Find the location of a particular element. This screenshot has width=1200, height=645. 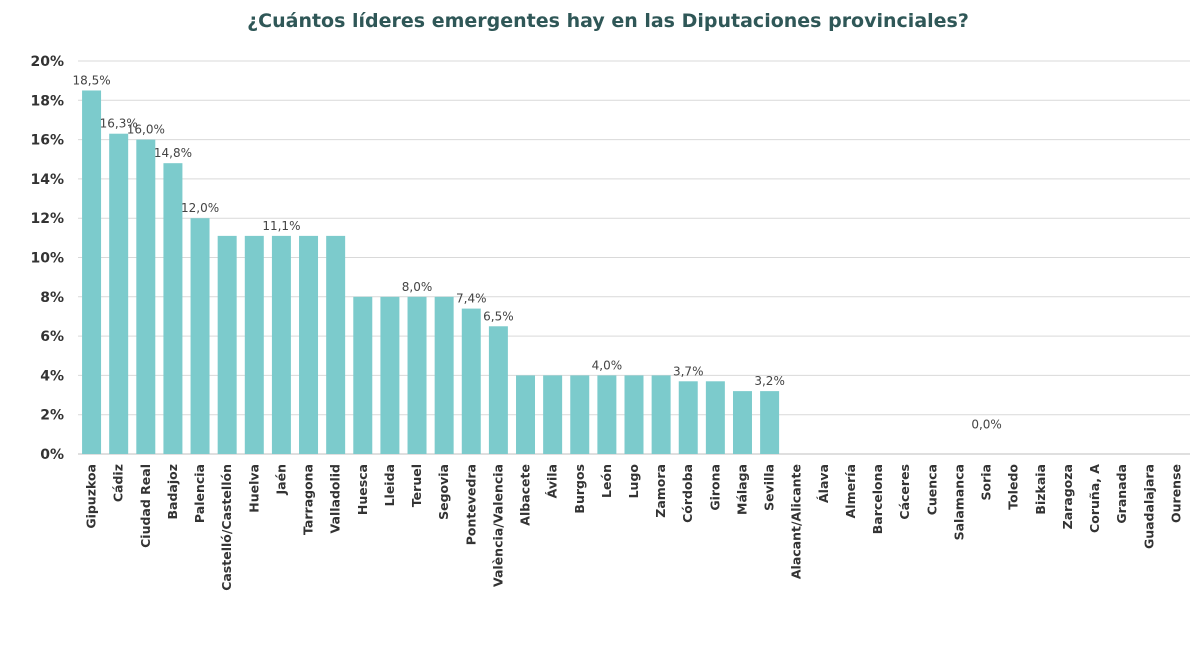

y-axis-ticks: 0% 2% 4% 6% 8% 10% 12% 14% 16% 18% 20% is located at coordinates (47, 258).